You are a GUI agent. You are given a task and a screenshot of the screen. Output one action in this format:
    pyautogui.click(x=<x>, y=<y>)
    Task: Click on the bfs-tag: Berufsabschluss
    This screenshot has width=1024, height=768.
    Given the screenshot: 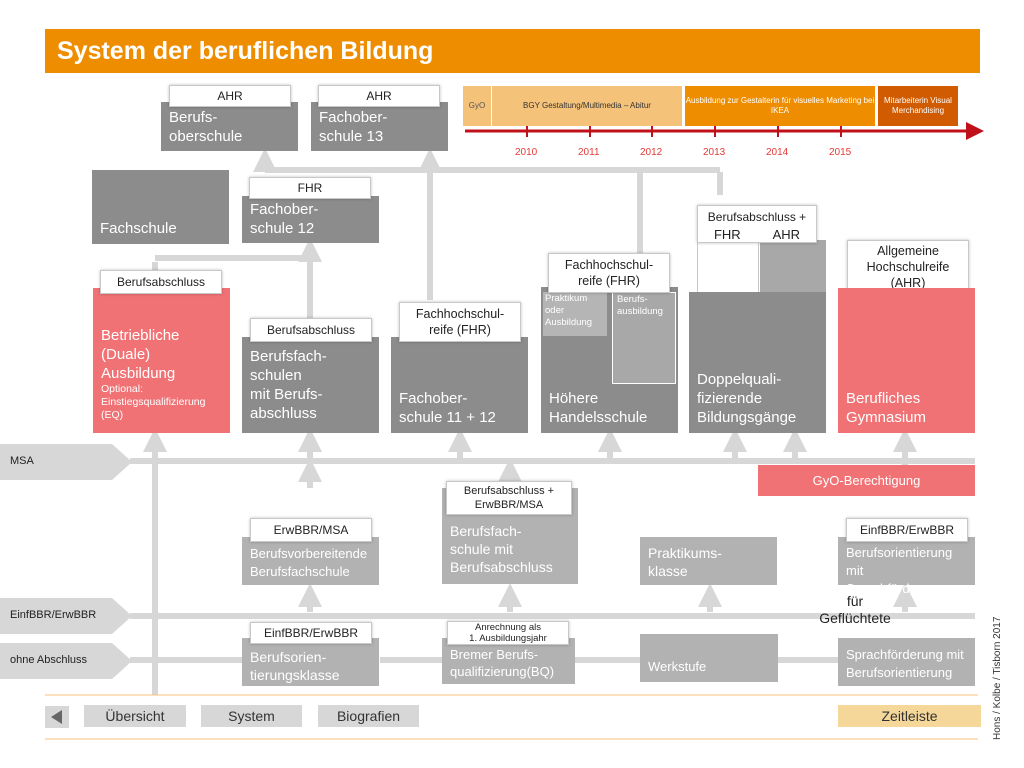 What is the action you would take?
    pyautogui.click(x=311, y=330)
    